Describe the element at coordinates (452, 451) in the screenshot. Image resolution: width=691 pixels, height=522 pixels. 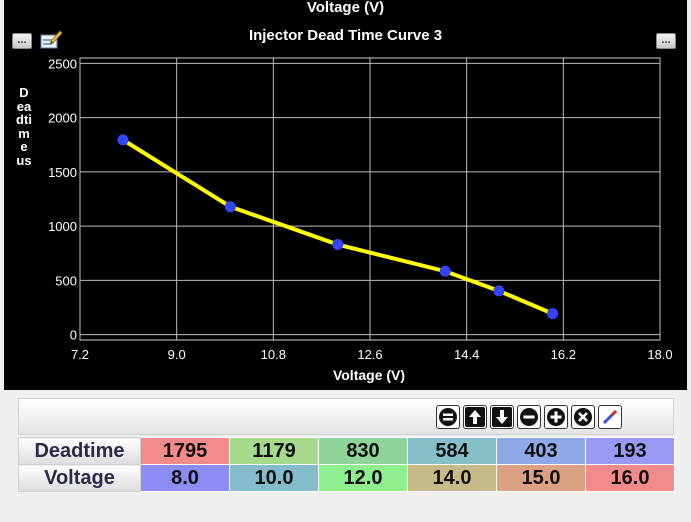
I see `table-cell: 584` at that location.